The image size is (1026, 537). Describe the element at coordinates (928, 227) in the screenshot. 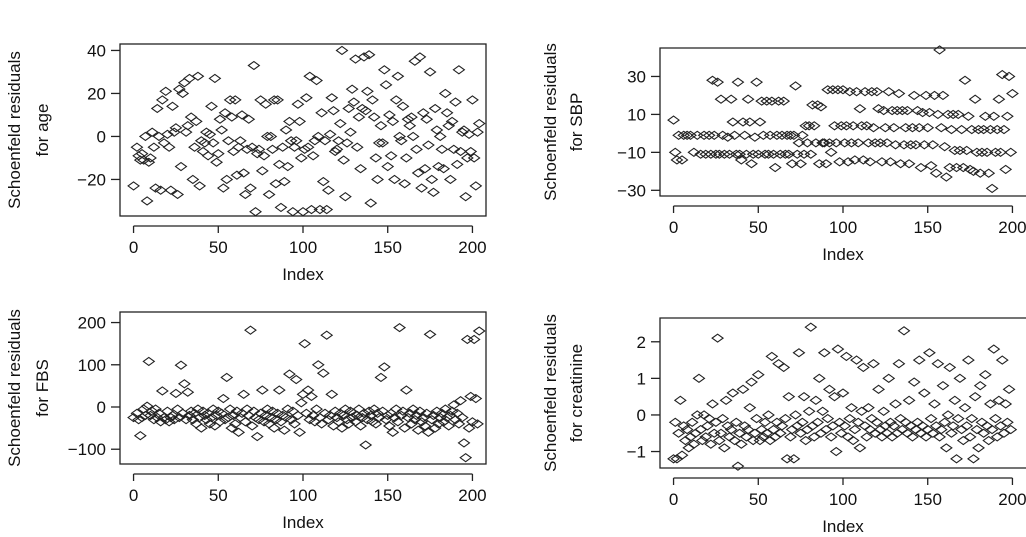

I see `x-tick-label: 150` at that location.